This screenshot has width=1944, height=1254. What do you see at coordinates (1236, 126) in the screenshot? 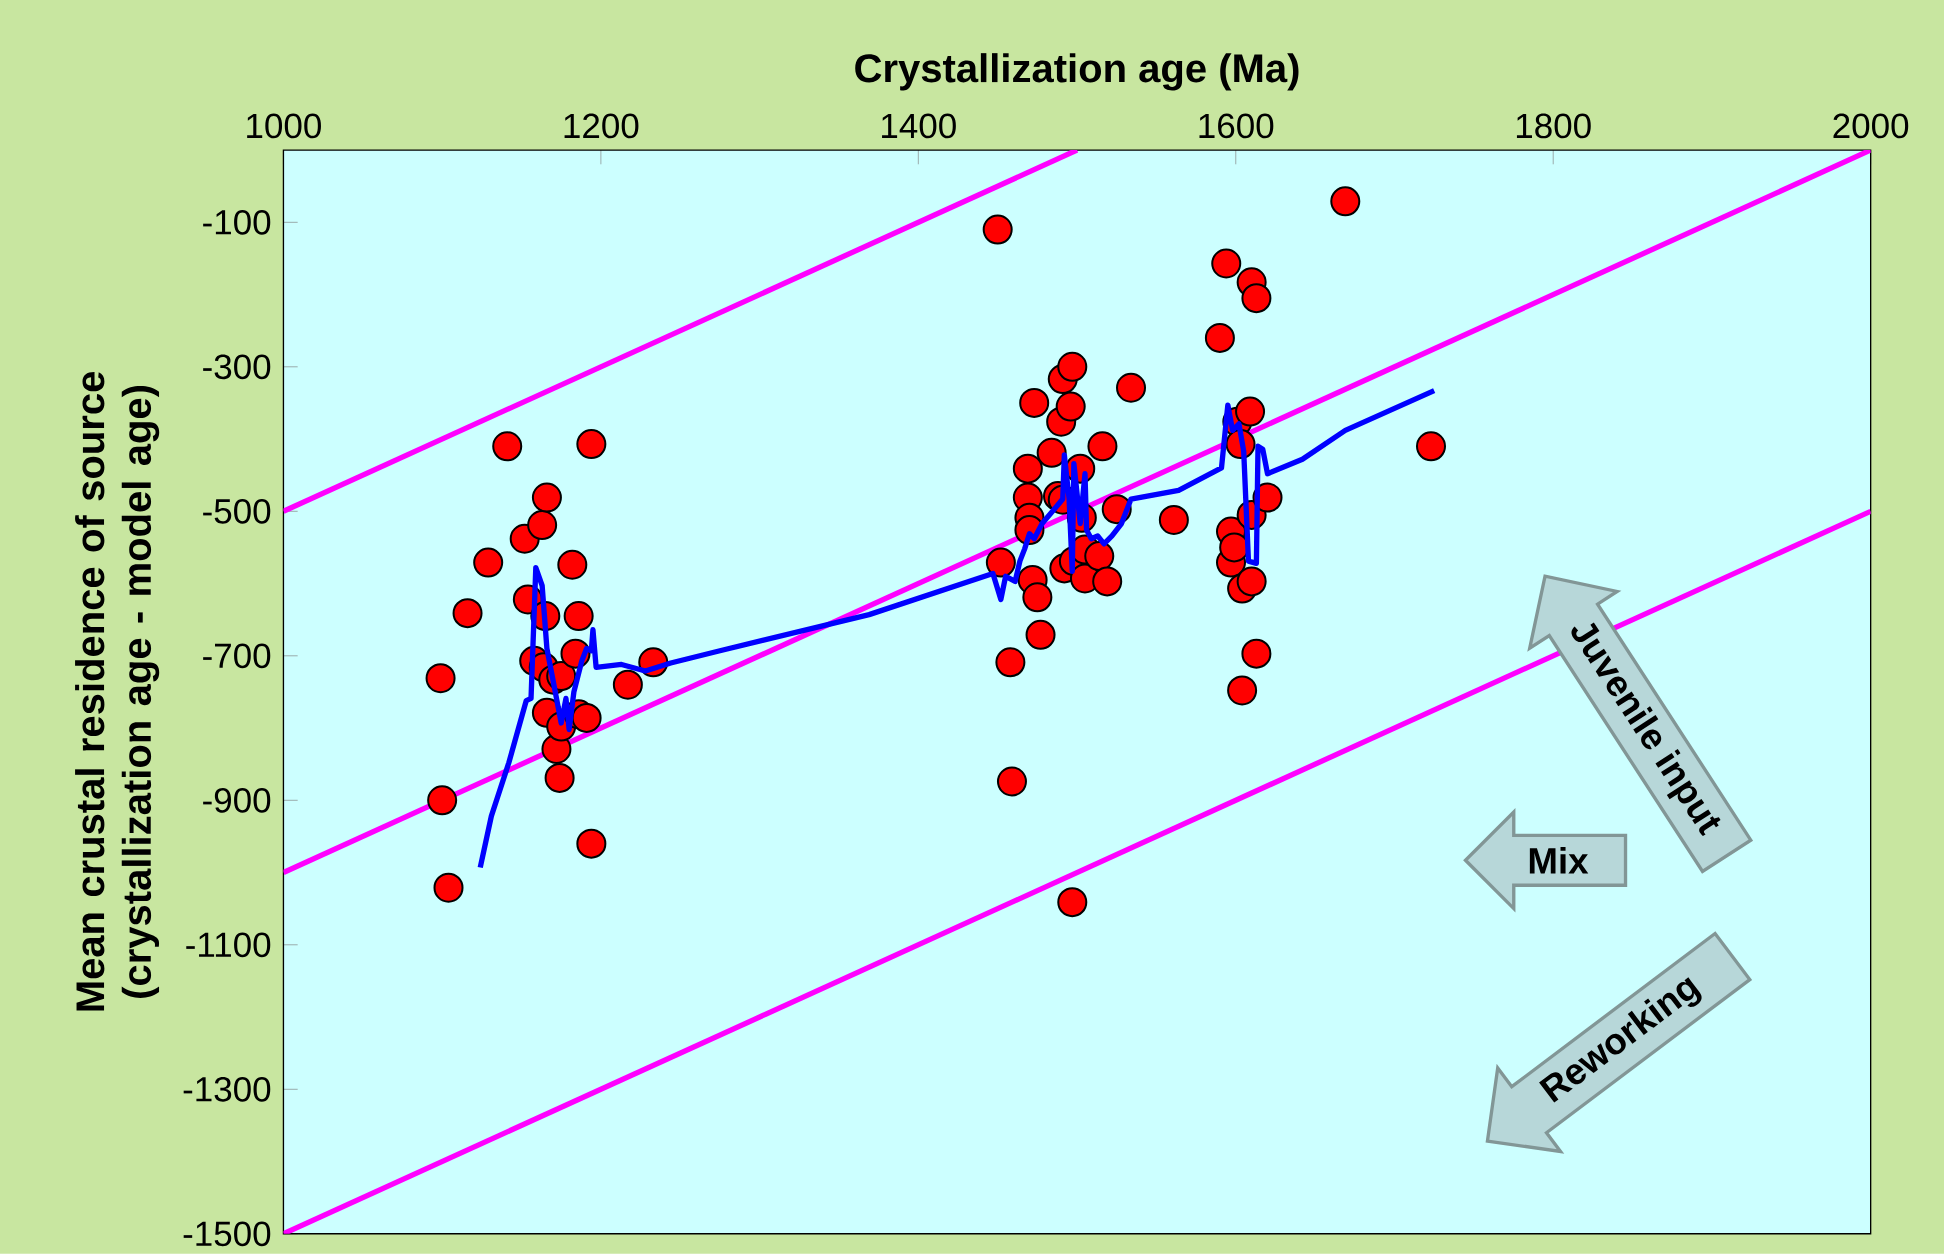
I see `x-tick-label: 1600` at bounding box center [1236, 126].